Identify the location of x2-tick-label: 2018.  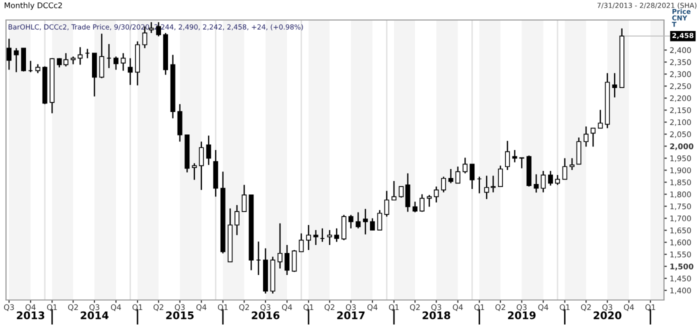
(436, 315).